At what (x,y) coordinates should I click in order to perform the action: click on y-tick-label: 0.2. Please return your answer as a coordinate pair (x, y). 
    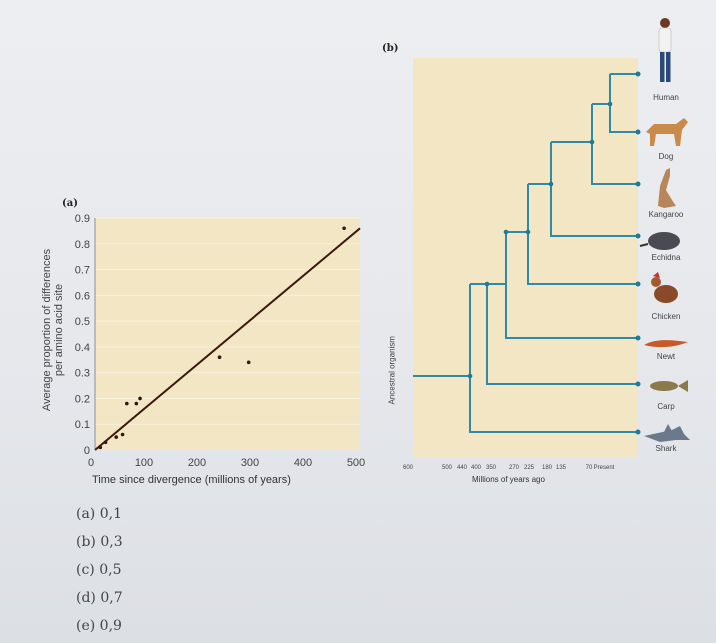
    Looking at the image, I should click on (82, 399).